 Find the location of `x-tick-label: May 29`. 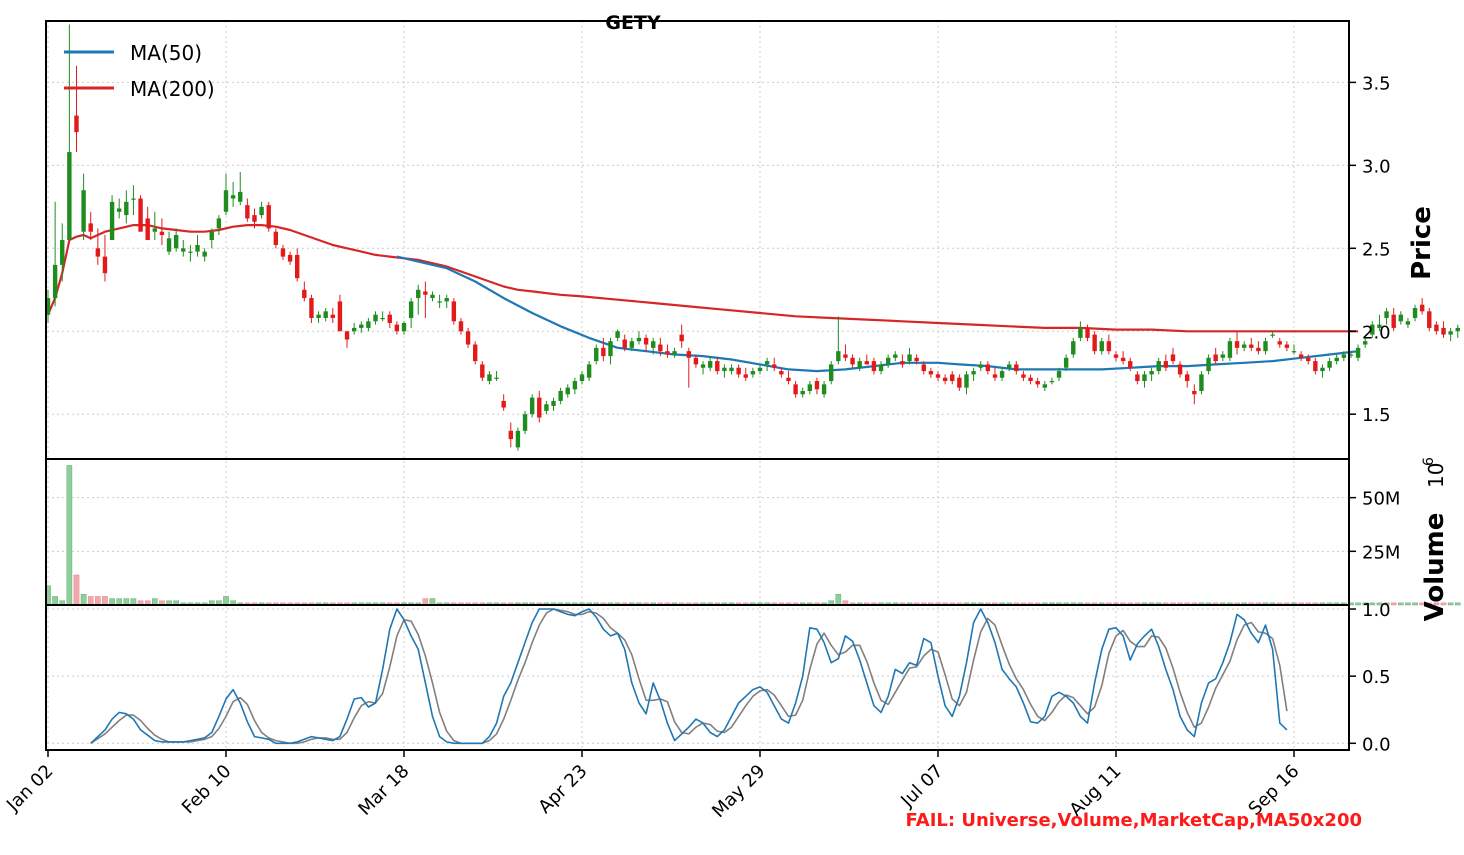

x-tick-label: May 29 is located at coordinates (738, 791).